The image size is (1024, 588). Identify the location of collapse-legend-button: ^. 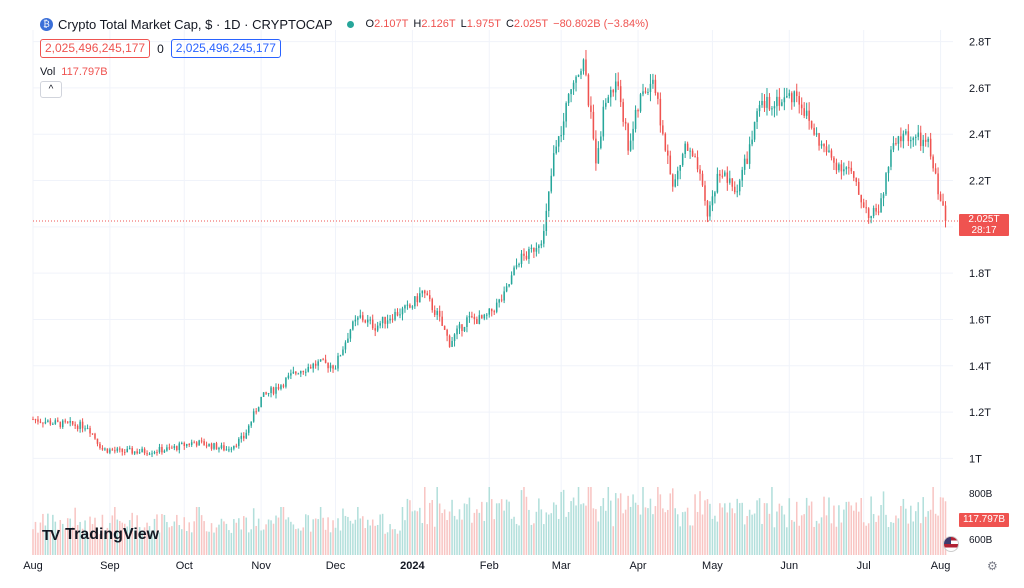
(51, 89).